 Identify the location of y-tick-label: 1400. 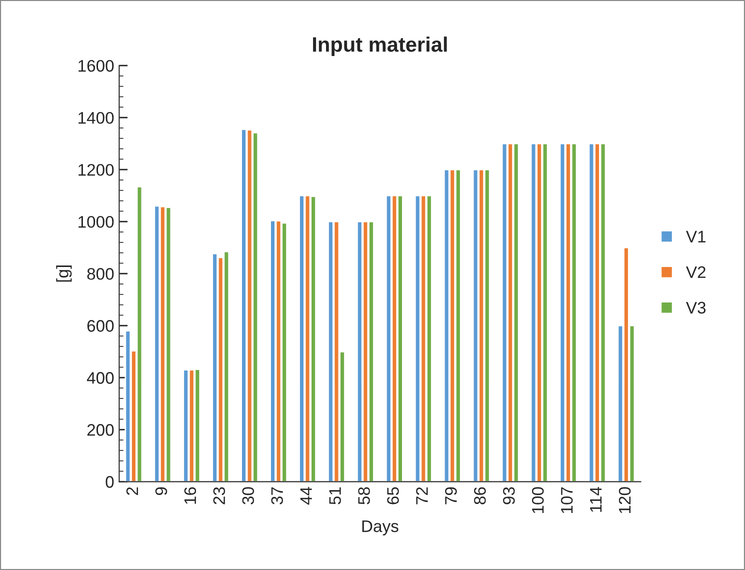
(96, 118).